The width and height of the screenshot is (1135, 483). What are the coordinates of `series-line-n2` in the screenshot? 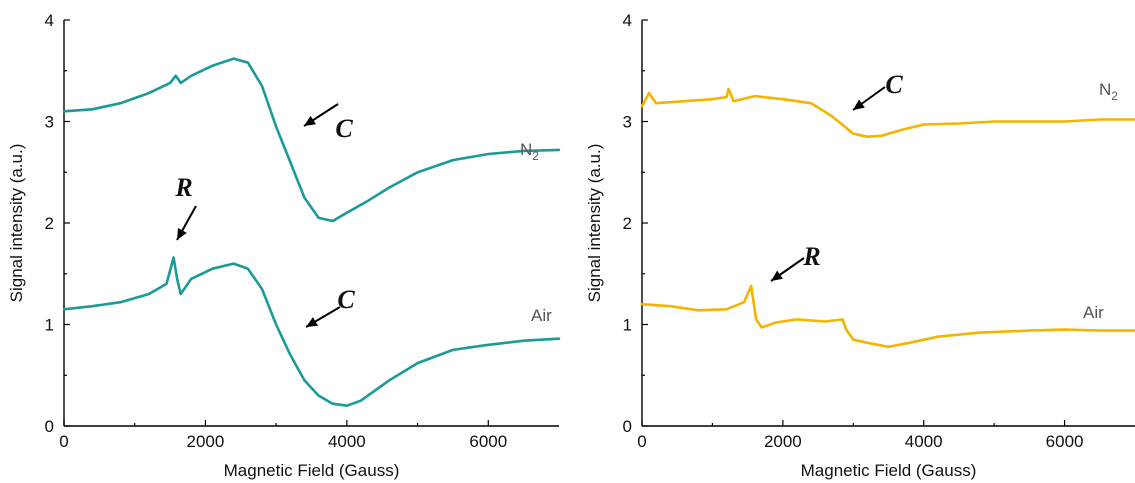 It's located at (887, 112).